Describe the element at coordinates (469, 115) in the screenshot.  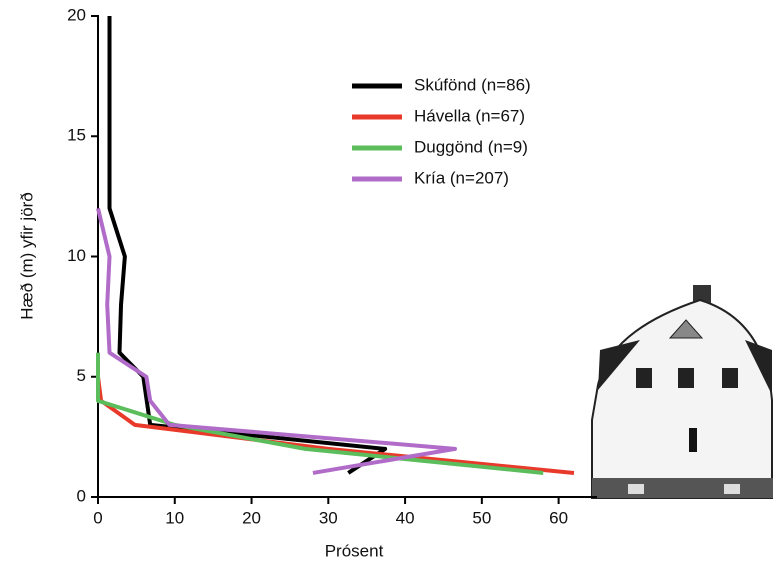
I see `legend-label: Hávella (n=67)` at that location.